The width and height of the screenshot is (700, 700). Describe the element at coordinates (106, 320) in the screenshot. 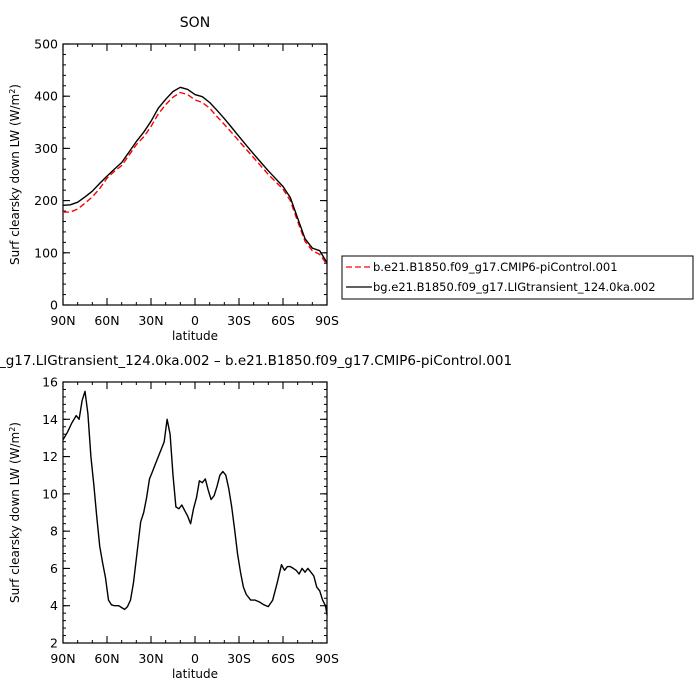

I see `top-x-tick-label: 60N` at that location.